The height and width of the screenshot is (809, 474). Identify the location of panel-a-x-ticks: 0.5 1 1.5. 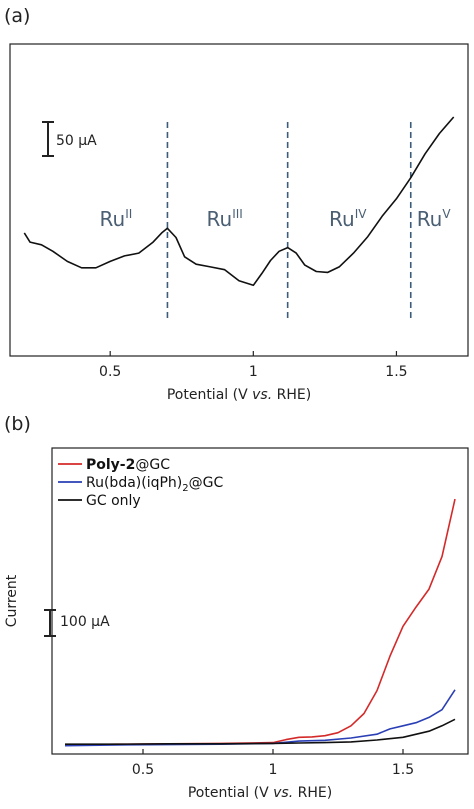
(253, 365).